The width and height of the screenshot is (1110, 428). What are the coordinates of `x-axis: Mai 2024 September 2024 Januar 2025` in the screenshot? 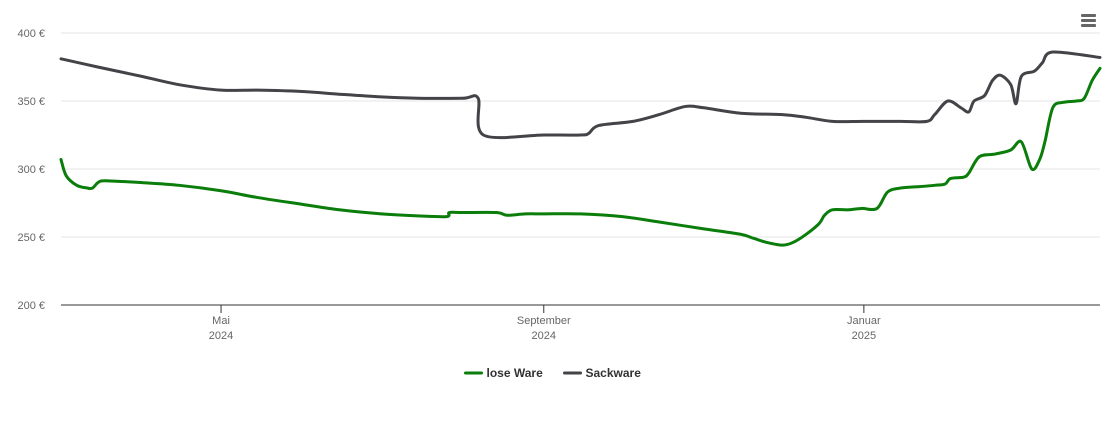 It's located at (580, 323).